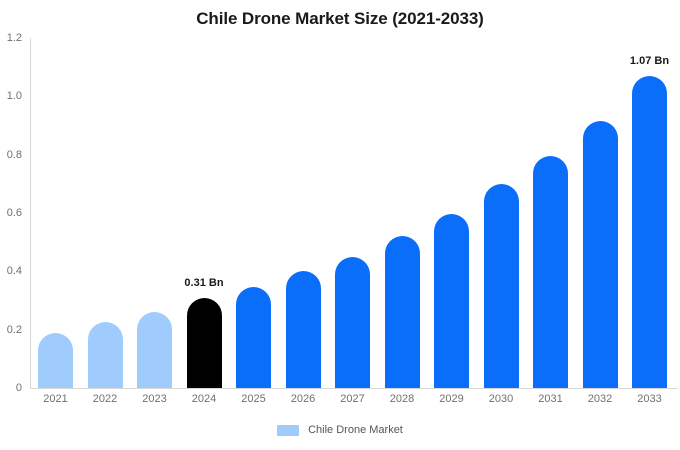  Describe the element at coordinates (303, 329) in the screenshot. I see `bar-2026` at that location.